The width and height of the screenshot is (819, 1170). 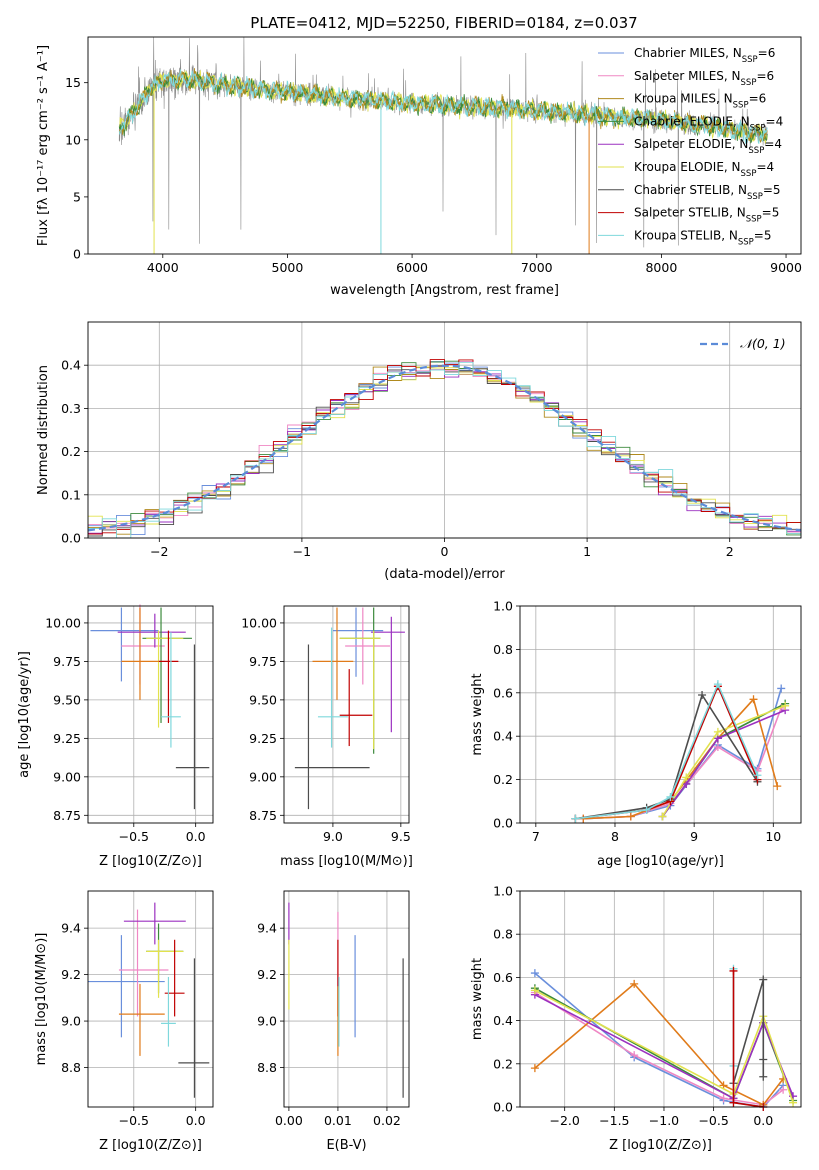 What do you see at coordinates (704, 55) in the screenshot?
I see `legend-label: Chabrier MILES, NSSP=6` at bounding box center [704, 55].